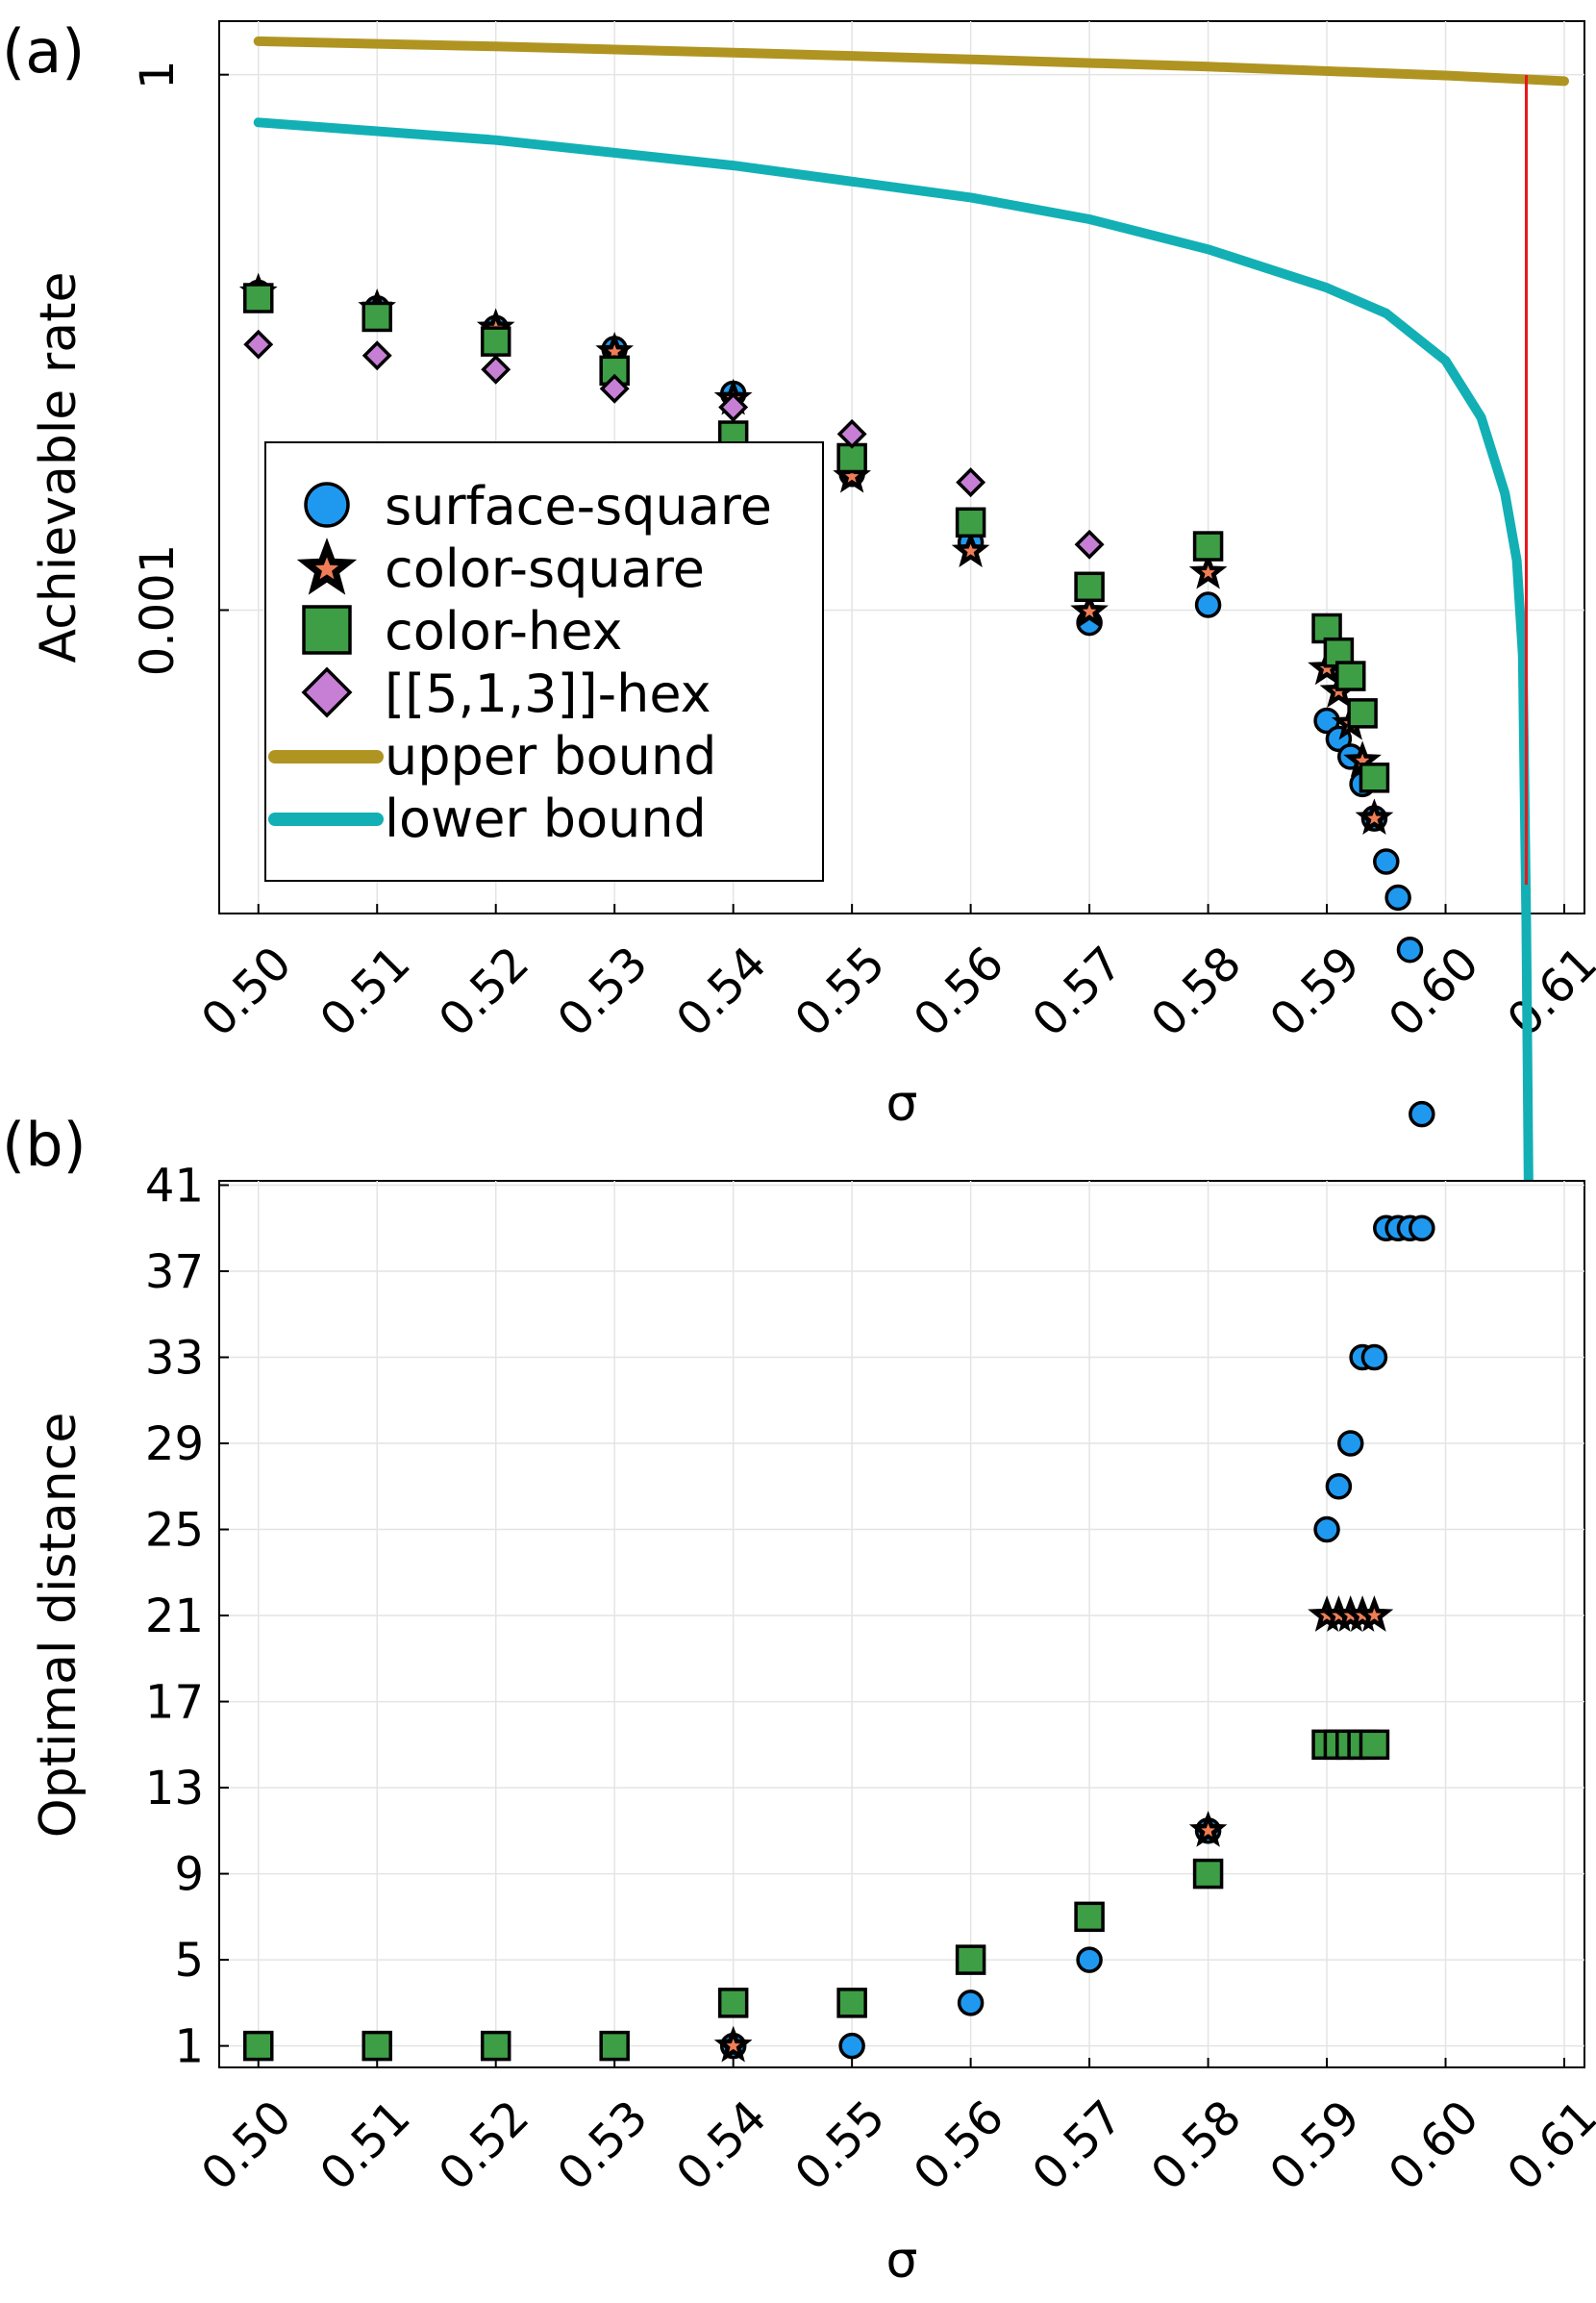 This screenshot has width=1596, height=2303. I want to click on a-xtick-label: 0.50, so click(246, 992).